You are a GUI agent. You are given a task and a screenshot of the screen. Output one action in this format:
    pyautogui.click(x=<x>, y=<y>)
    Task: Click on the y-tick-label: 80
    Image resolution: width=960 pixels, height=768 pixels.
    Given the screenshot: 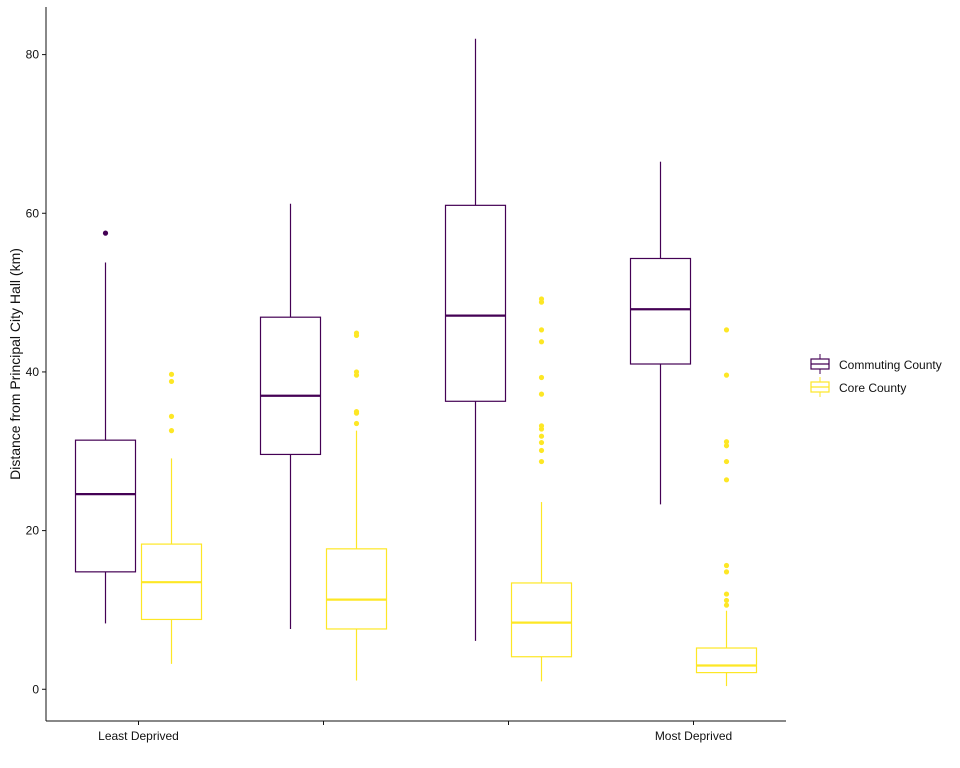 What is the action you would take?
    pyautogui.click(x=33, y=55)
    